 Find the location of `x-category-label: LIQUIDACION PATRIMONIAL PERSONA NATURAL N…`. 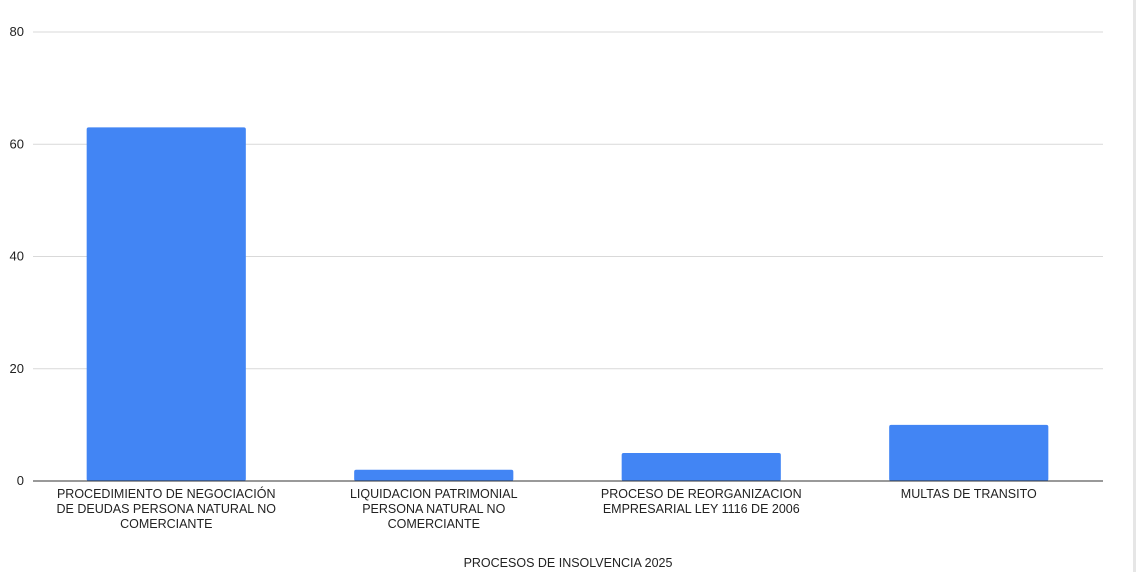

x-category-label: LIQUIDACION PATRIMONIAL PERSONA NATURAL N… is located at coordinates (434, 509).